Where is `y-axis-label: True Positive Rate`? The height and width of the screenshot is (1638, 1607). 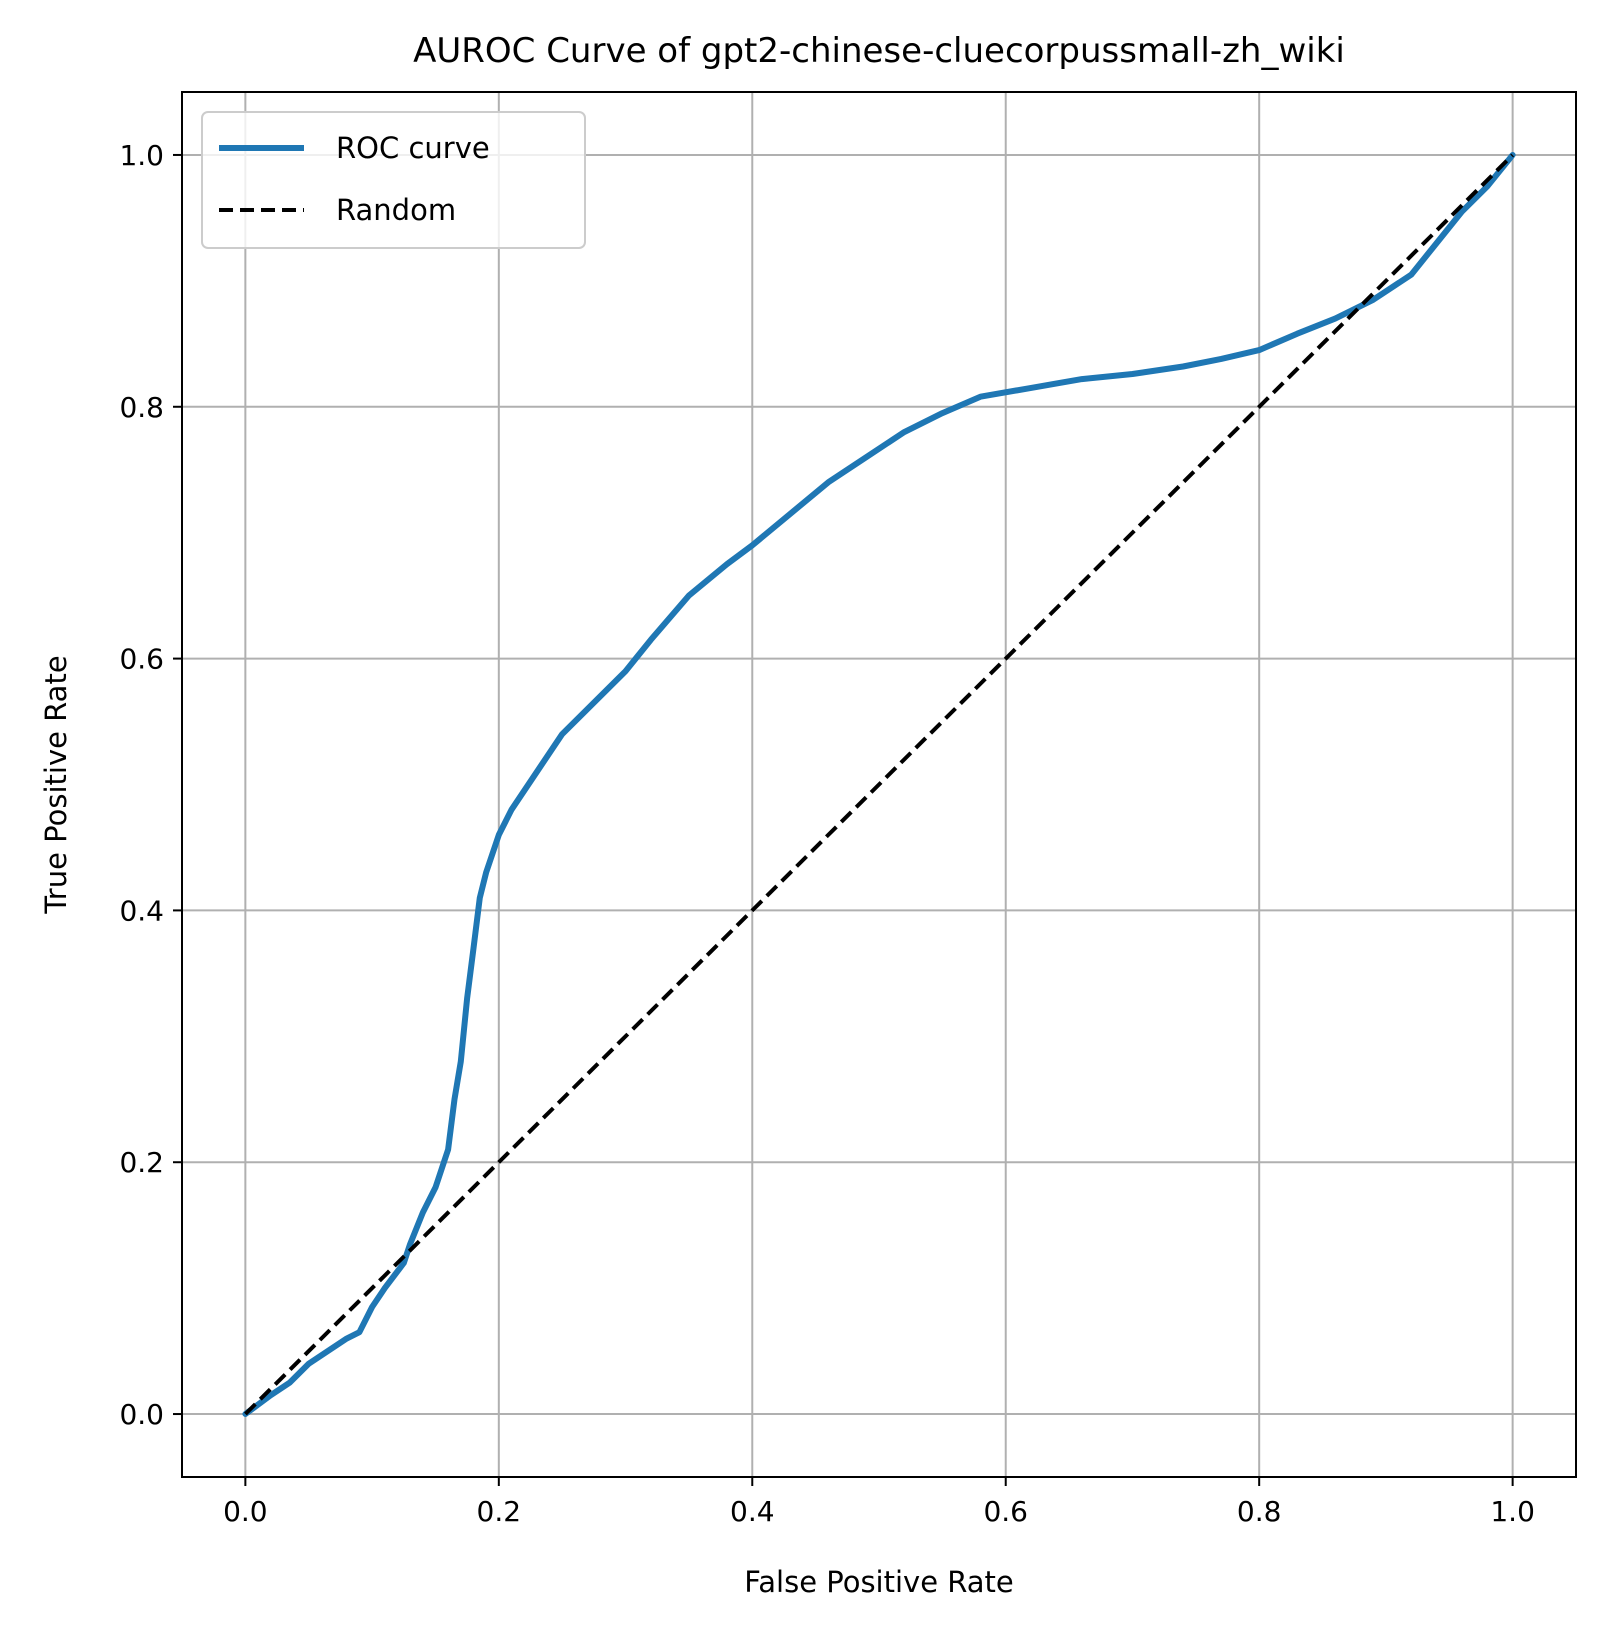 y-axis-label: True Positive Rate is located at coordinates (56, 784).